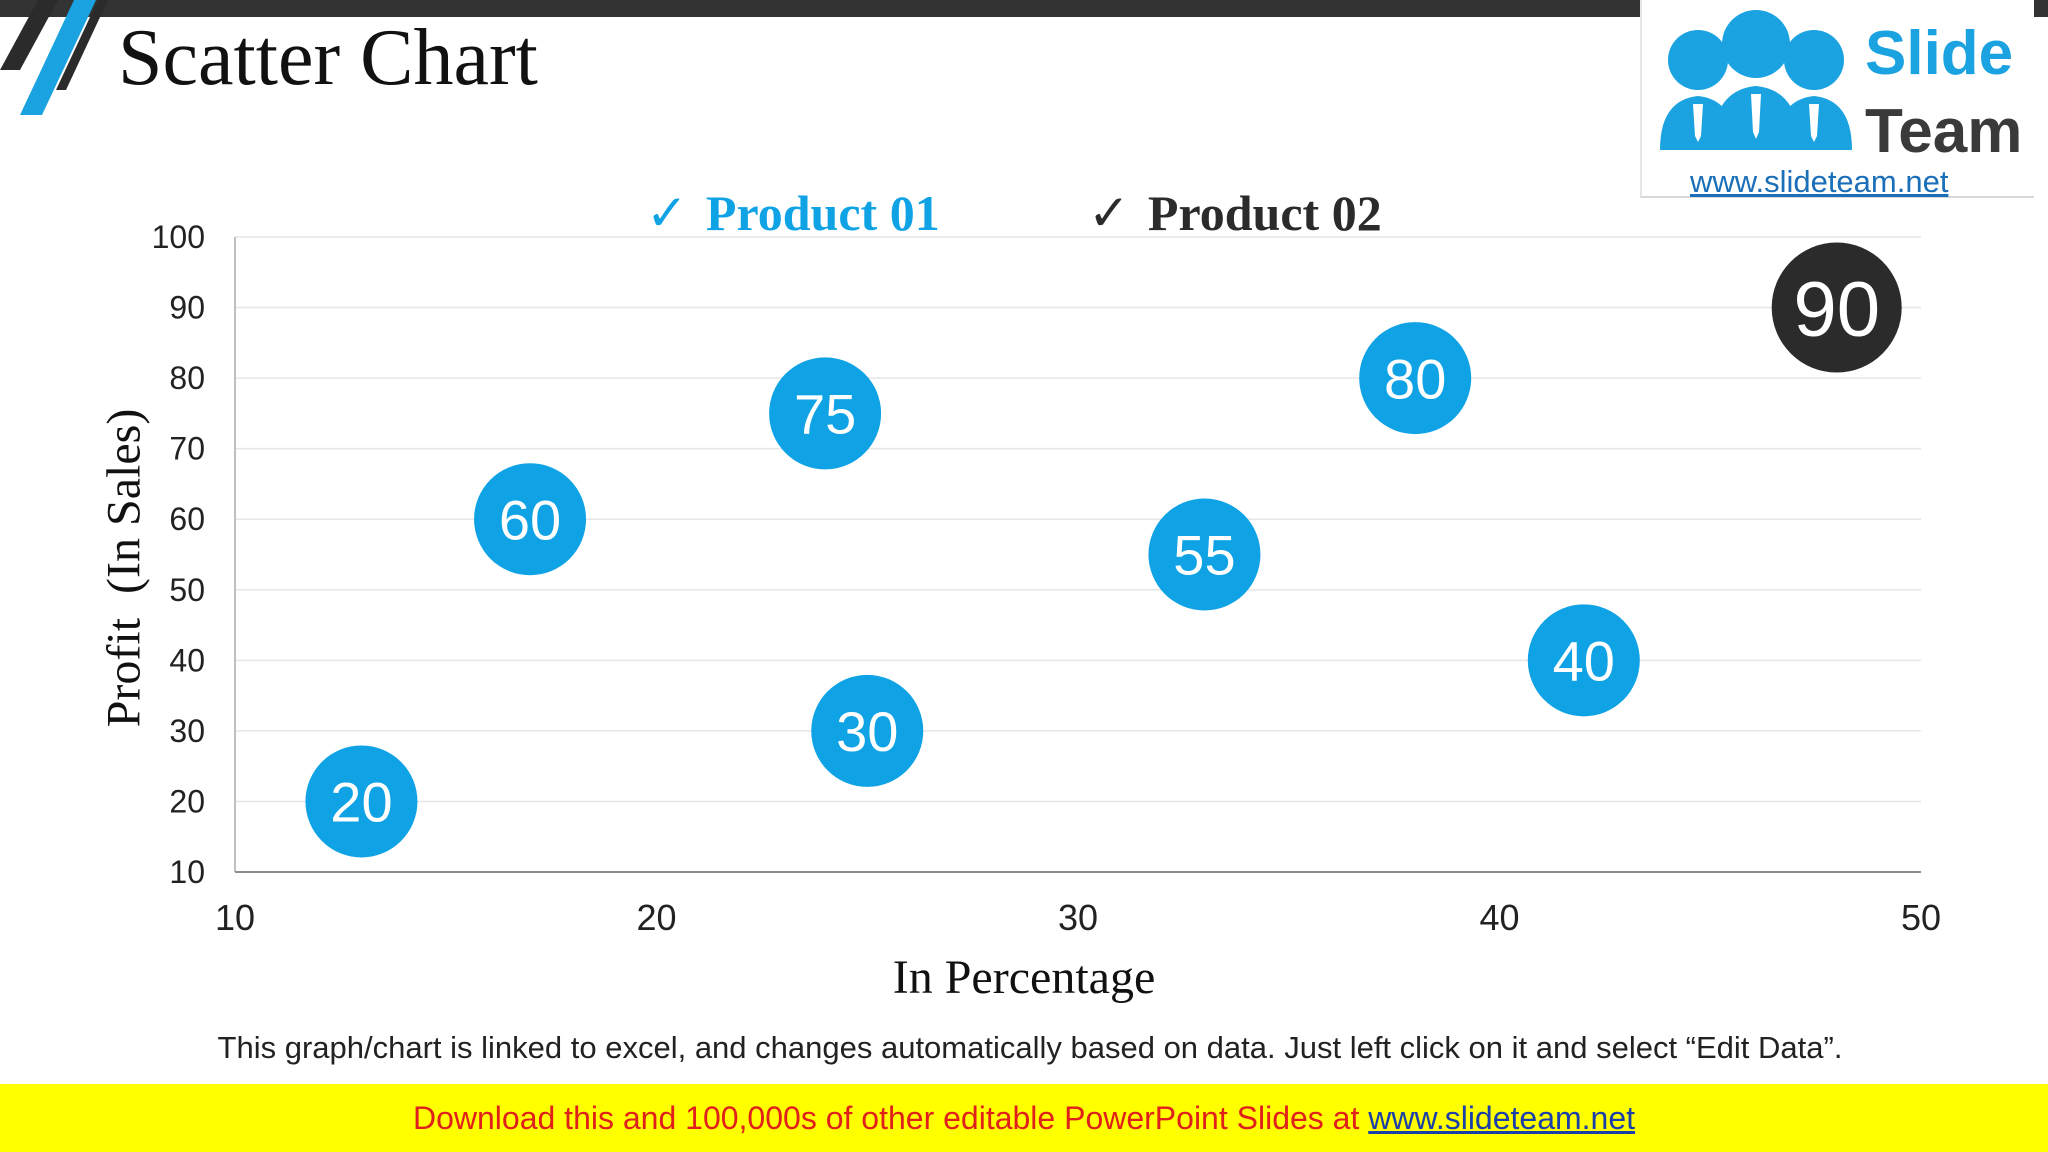 The image size is (2048, 1152). I want to click on logo-url-link: www.slideteam.net, so click(1819, 181).